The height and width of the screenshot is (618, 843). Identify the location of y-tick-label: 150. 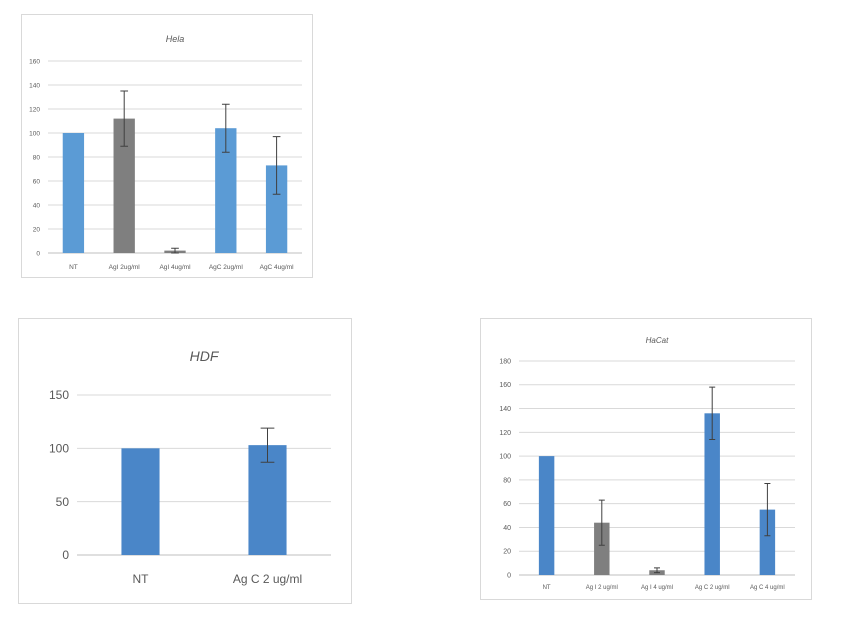
(59, 395).